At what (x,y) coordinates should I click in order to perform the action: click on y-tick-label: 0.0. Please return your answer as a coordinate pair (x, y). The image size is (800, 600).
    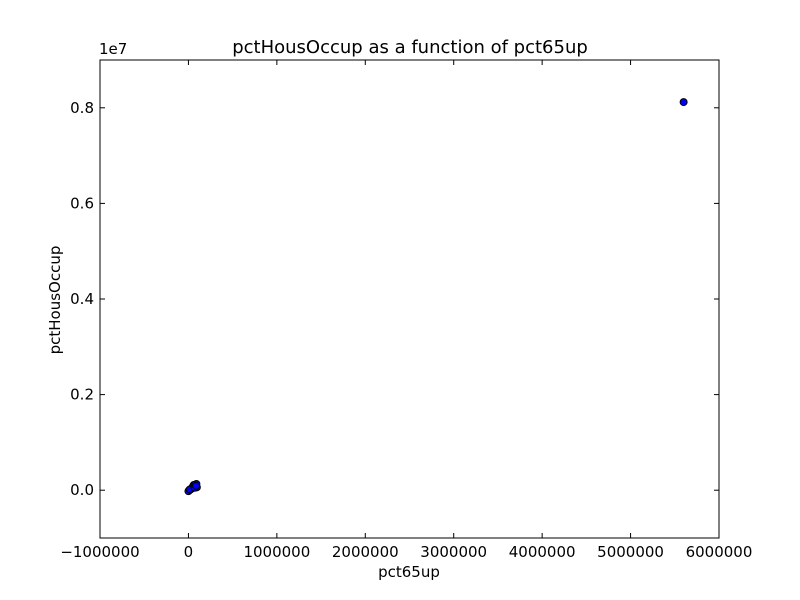
    Looking at the image, I should click on (82, 490).